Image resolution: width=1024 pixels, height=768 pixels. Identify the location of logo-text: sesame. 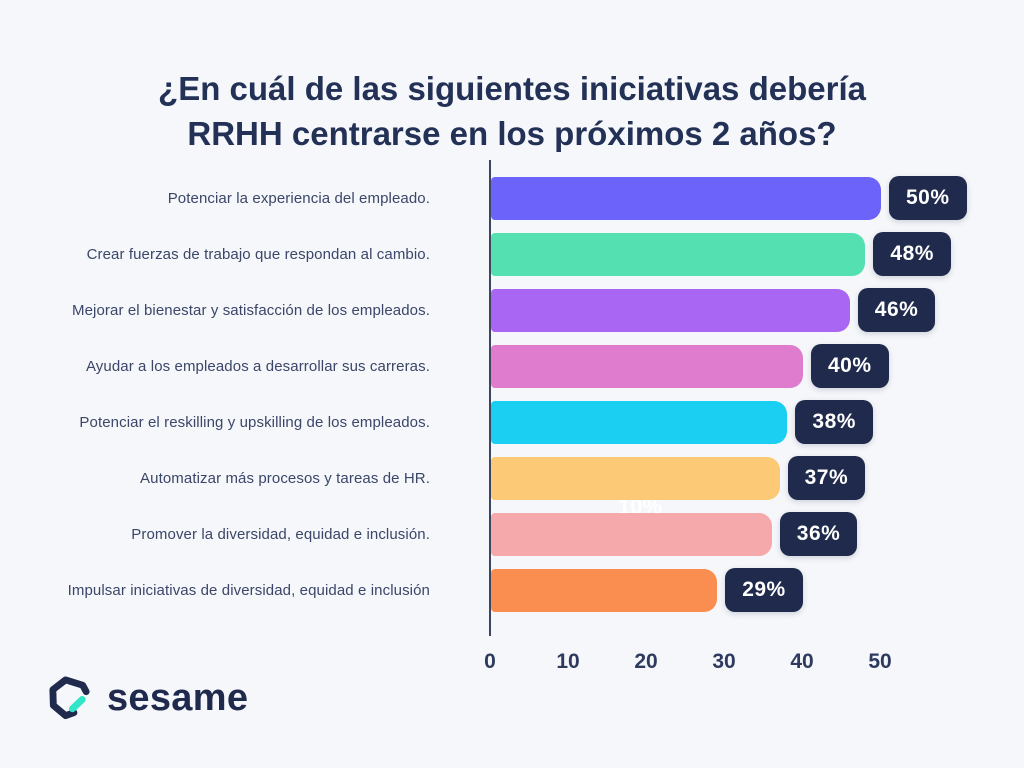
(178, 697).